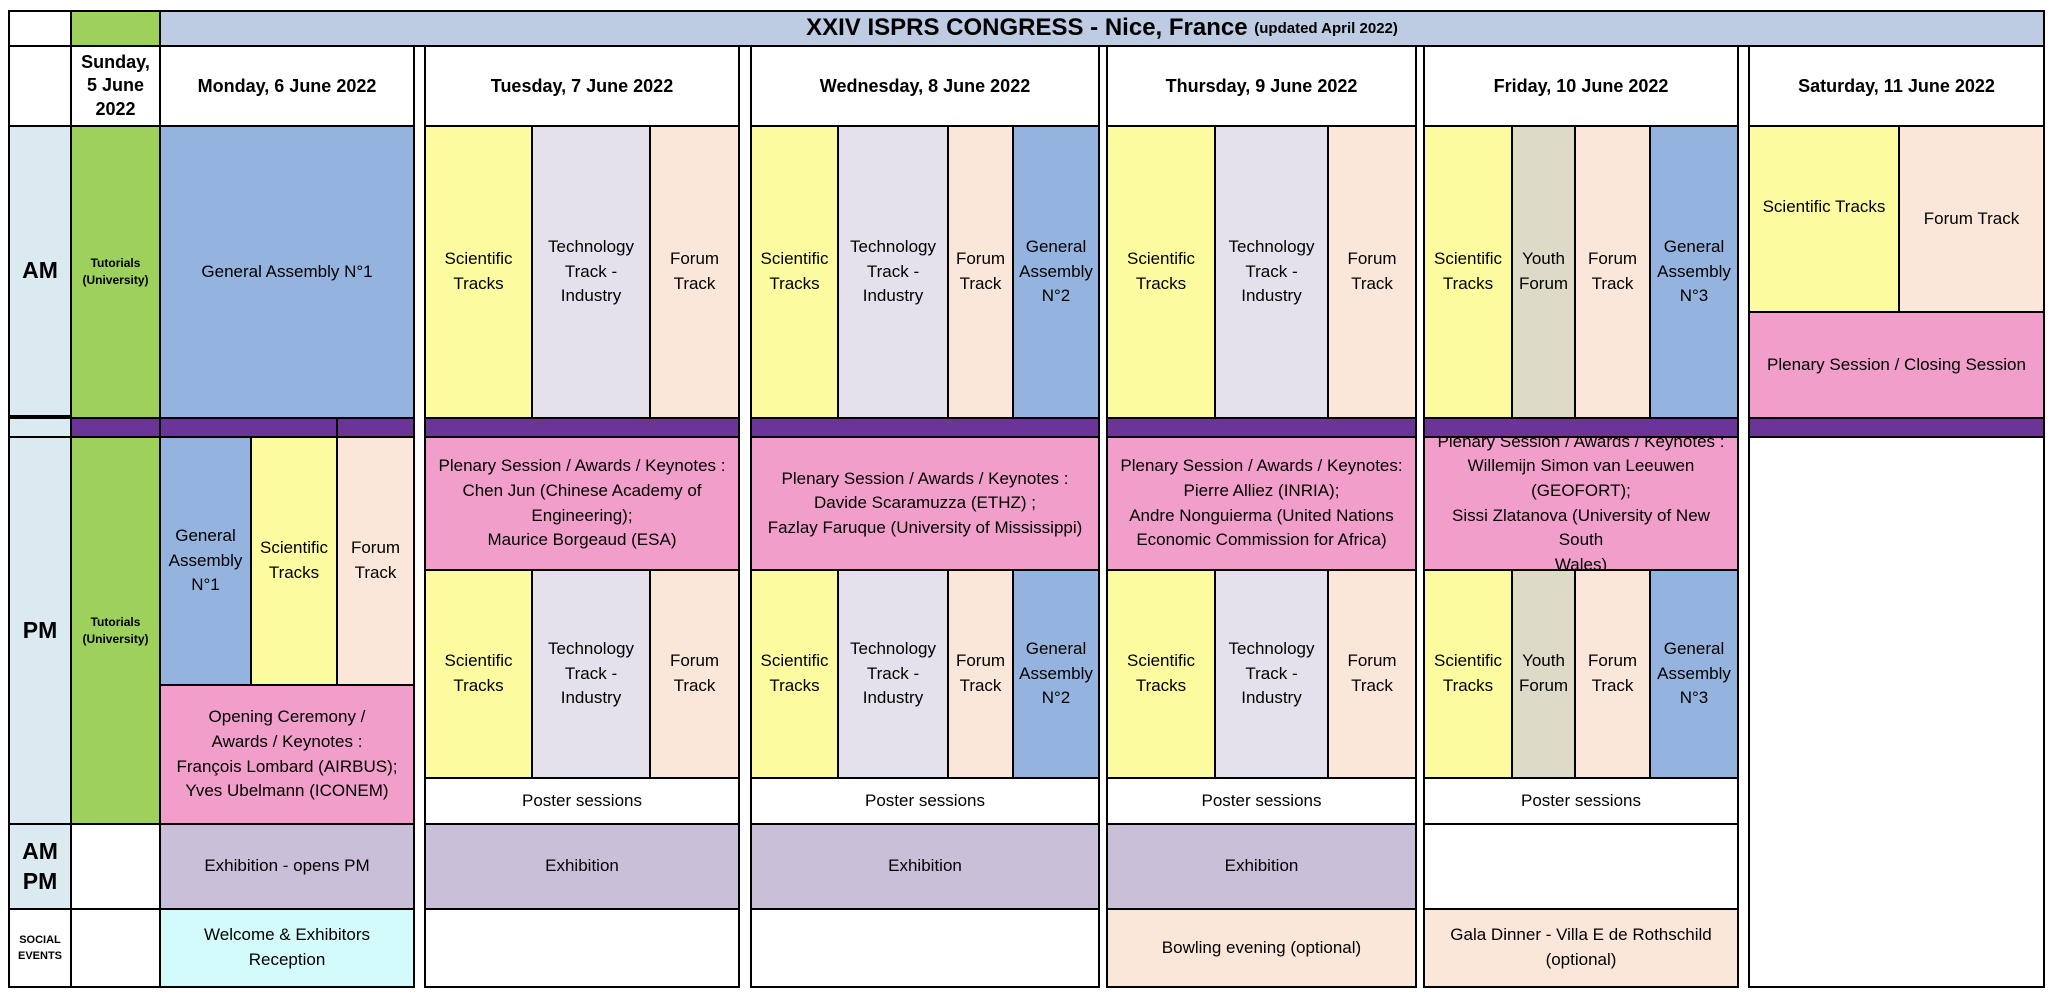 The image size is (2053, 996). I want to click on friday-scientific-tracks-pm: Scientific Tracks, so click(1468, 674).